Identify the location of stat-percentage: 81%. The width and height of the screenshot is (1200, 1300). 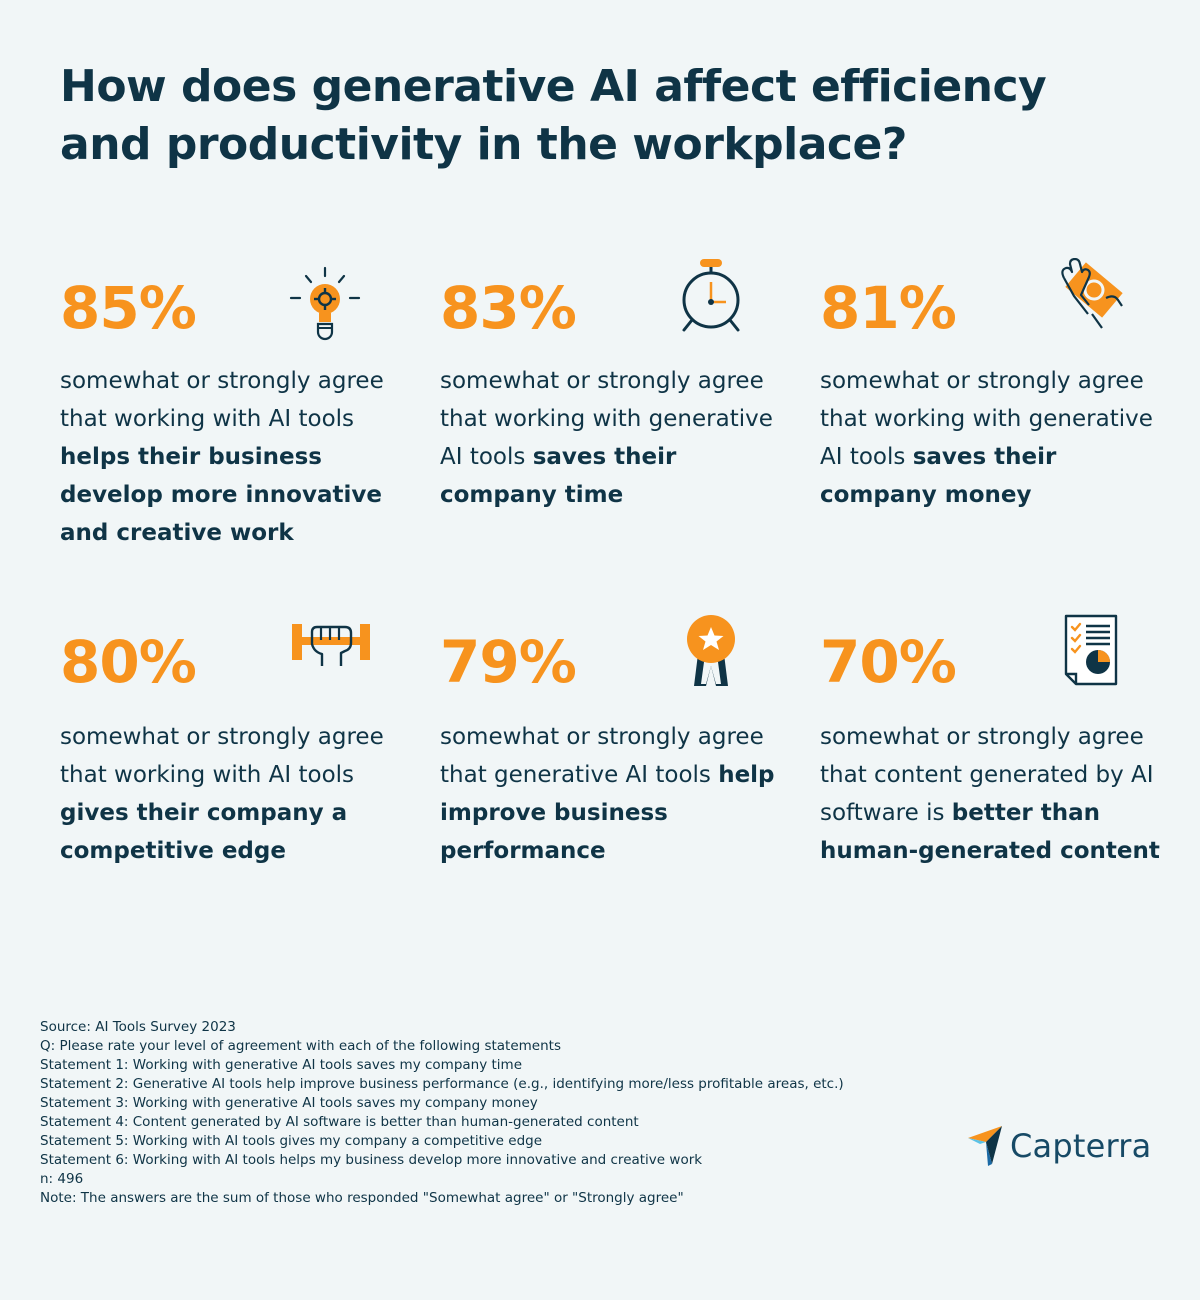
(888, 308).